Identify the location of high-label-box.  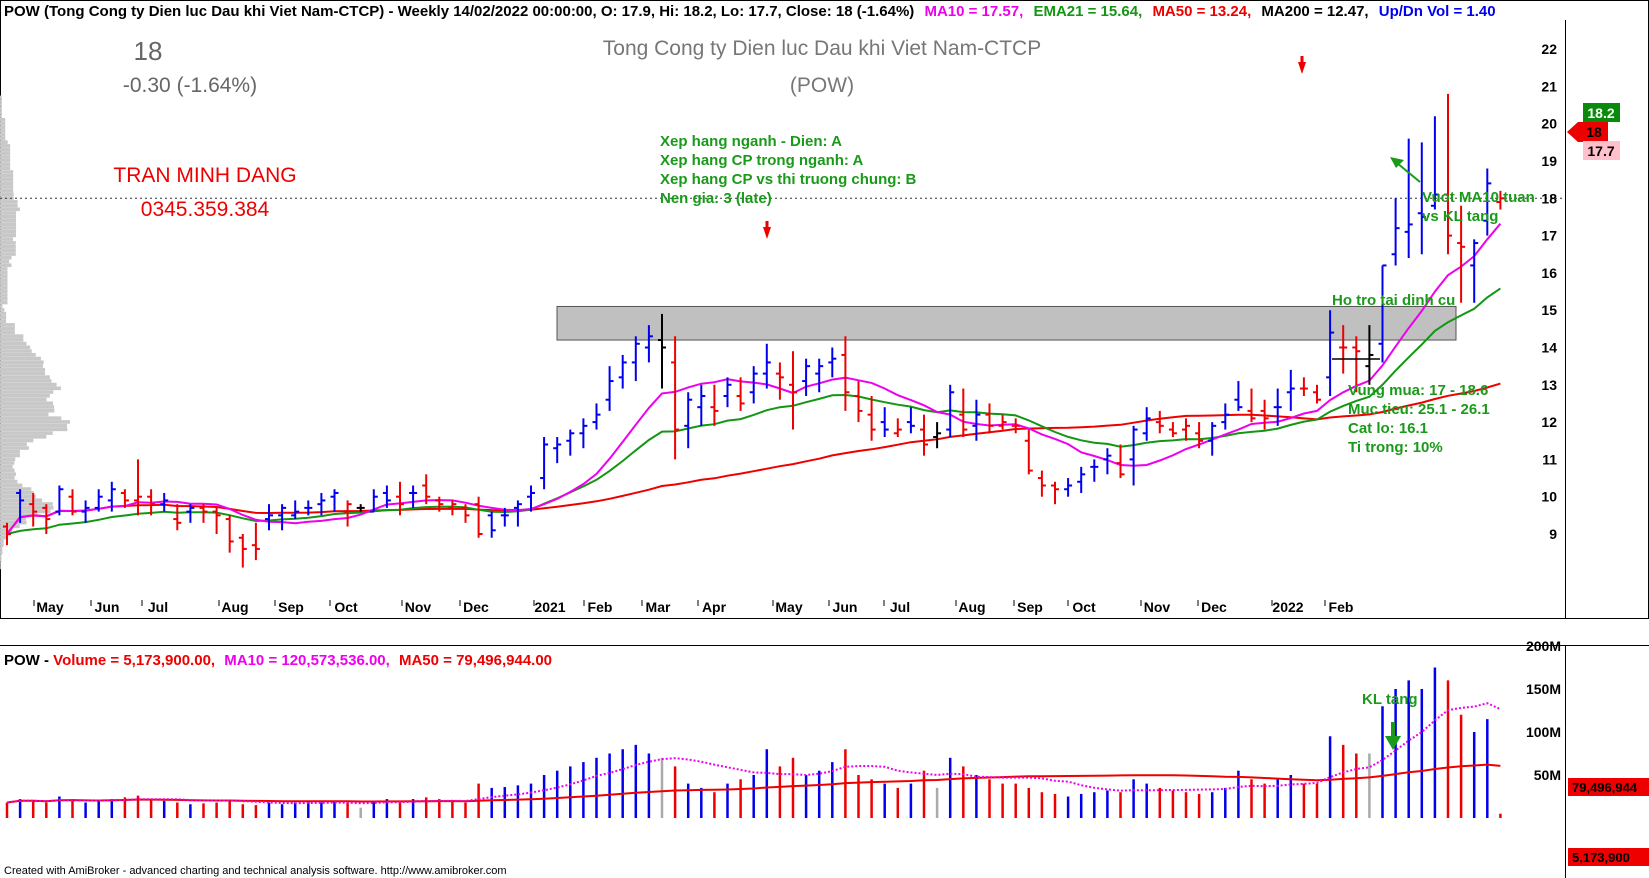
(1601, 112).